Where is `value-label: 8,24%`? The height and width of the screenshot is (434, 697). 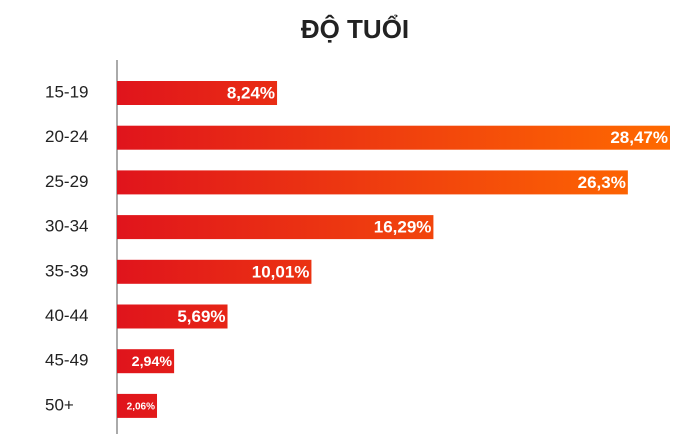 value-label: 8,24% is located at coordinates (251, 92).